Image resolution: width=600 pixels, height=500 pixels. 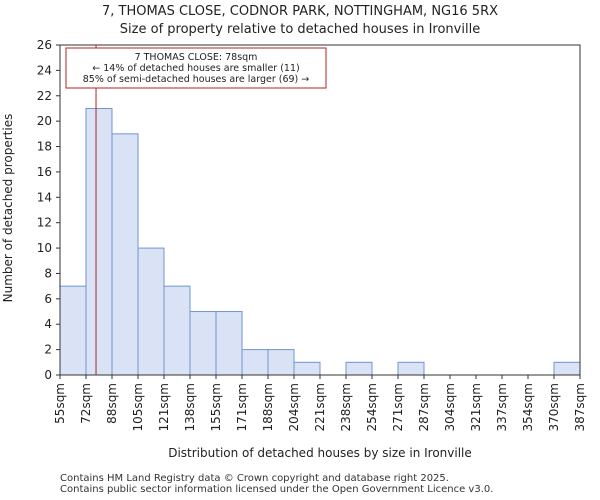 I want to click on bar-55sqm, so click(x=73, y=330).